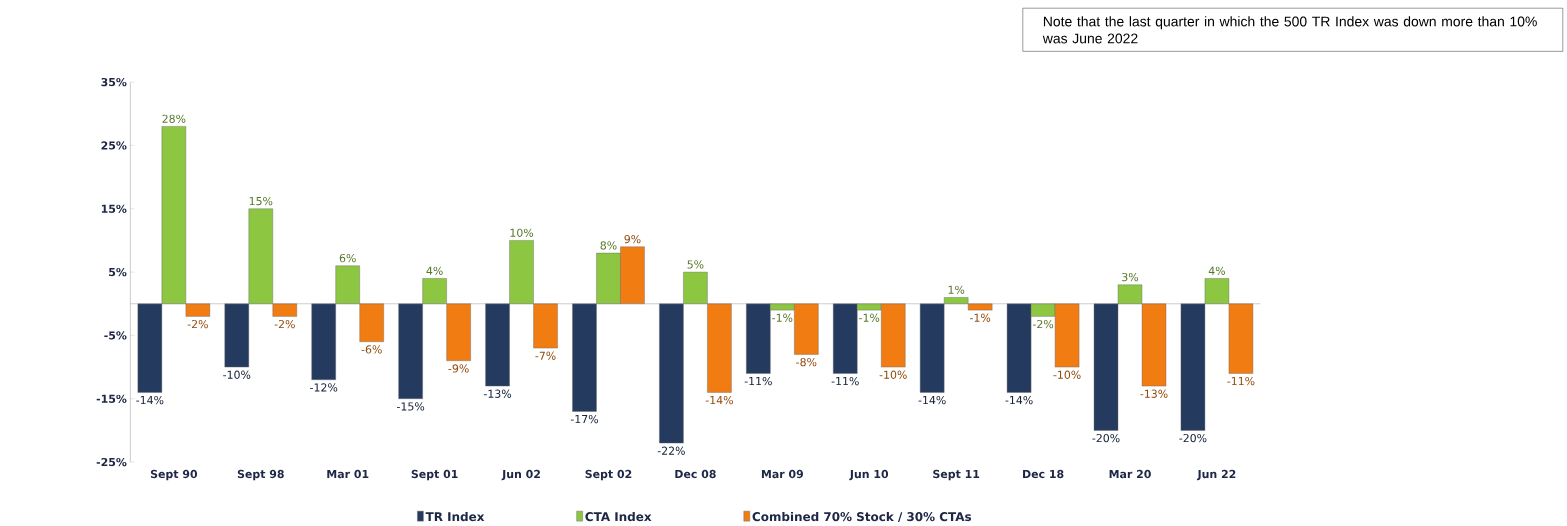 The width and height of the screenshot is (1567, 526). Describe the element at coordinates (111, 398) in the screenshot. I see `y-tick-label: -15%` at that location.